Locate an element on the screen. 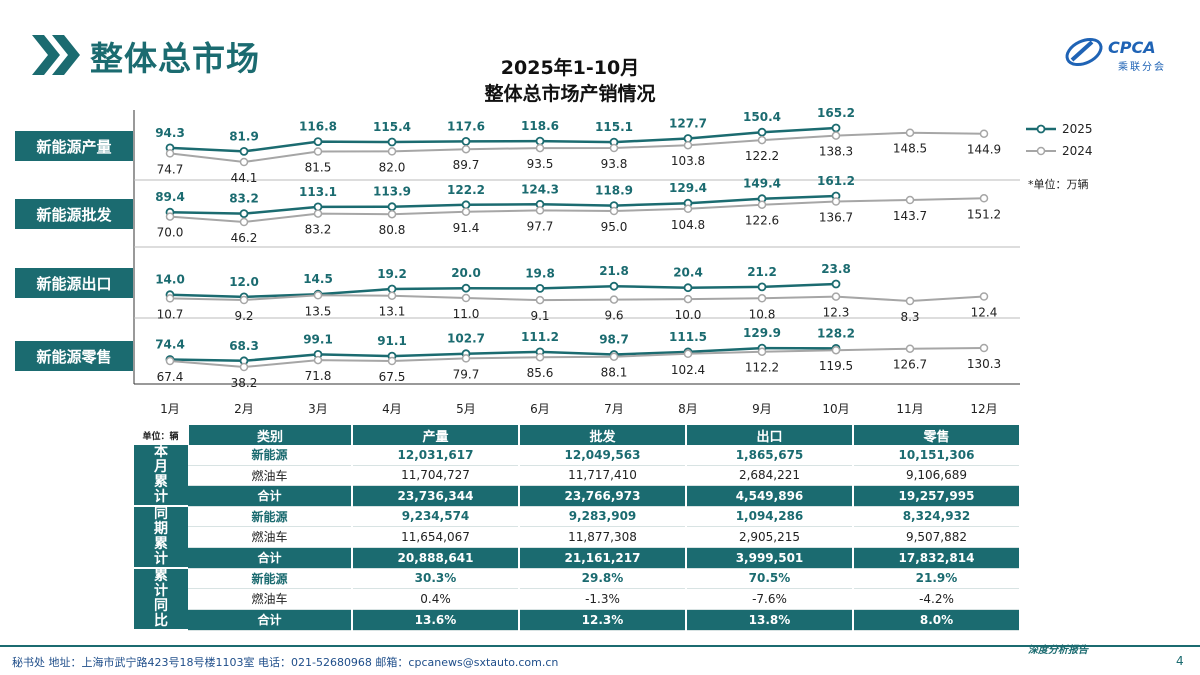 The height and width of the screenshot is (675, 1200). table-cell-value: 4,549,896 is located at coordinates (770, 496).